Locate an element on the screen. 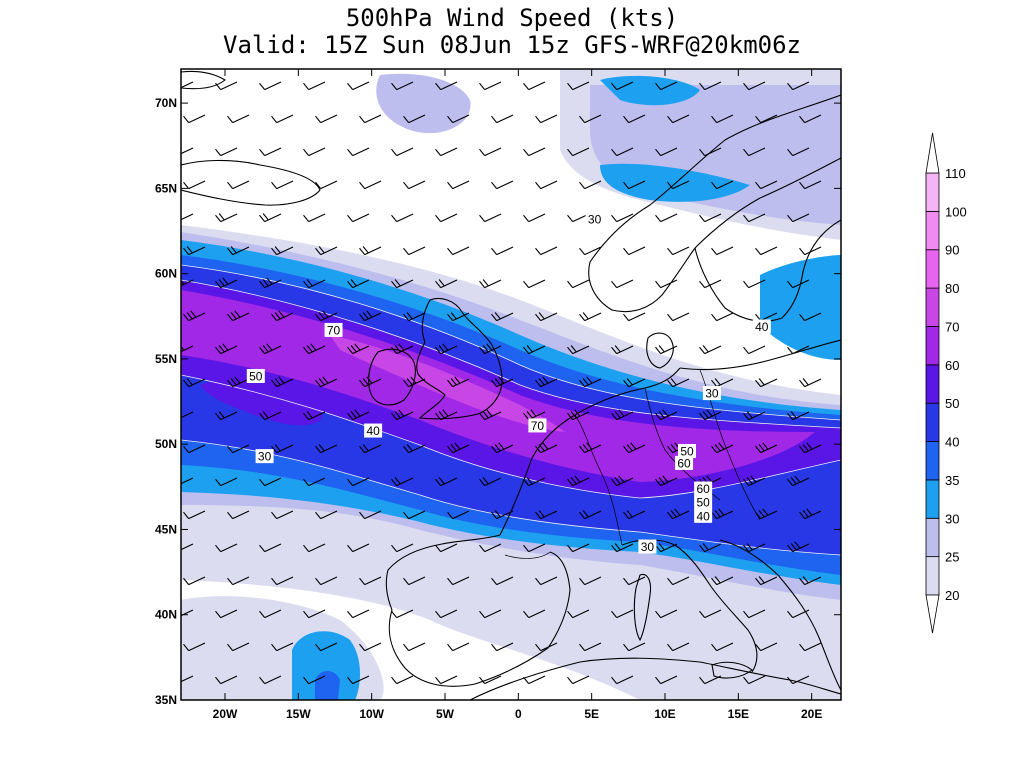  y-tick-label: 65N is located at coordinates (166, 188).